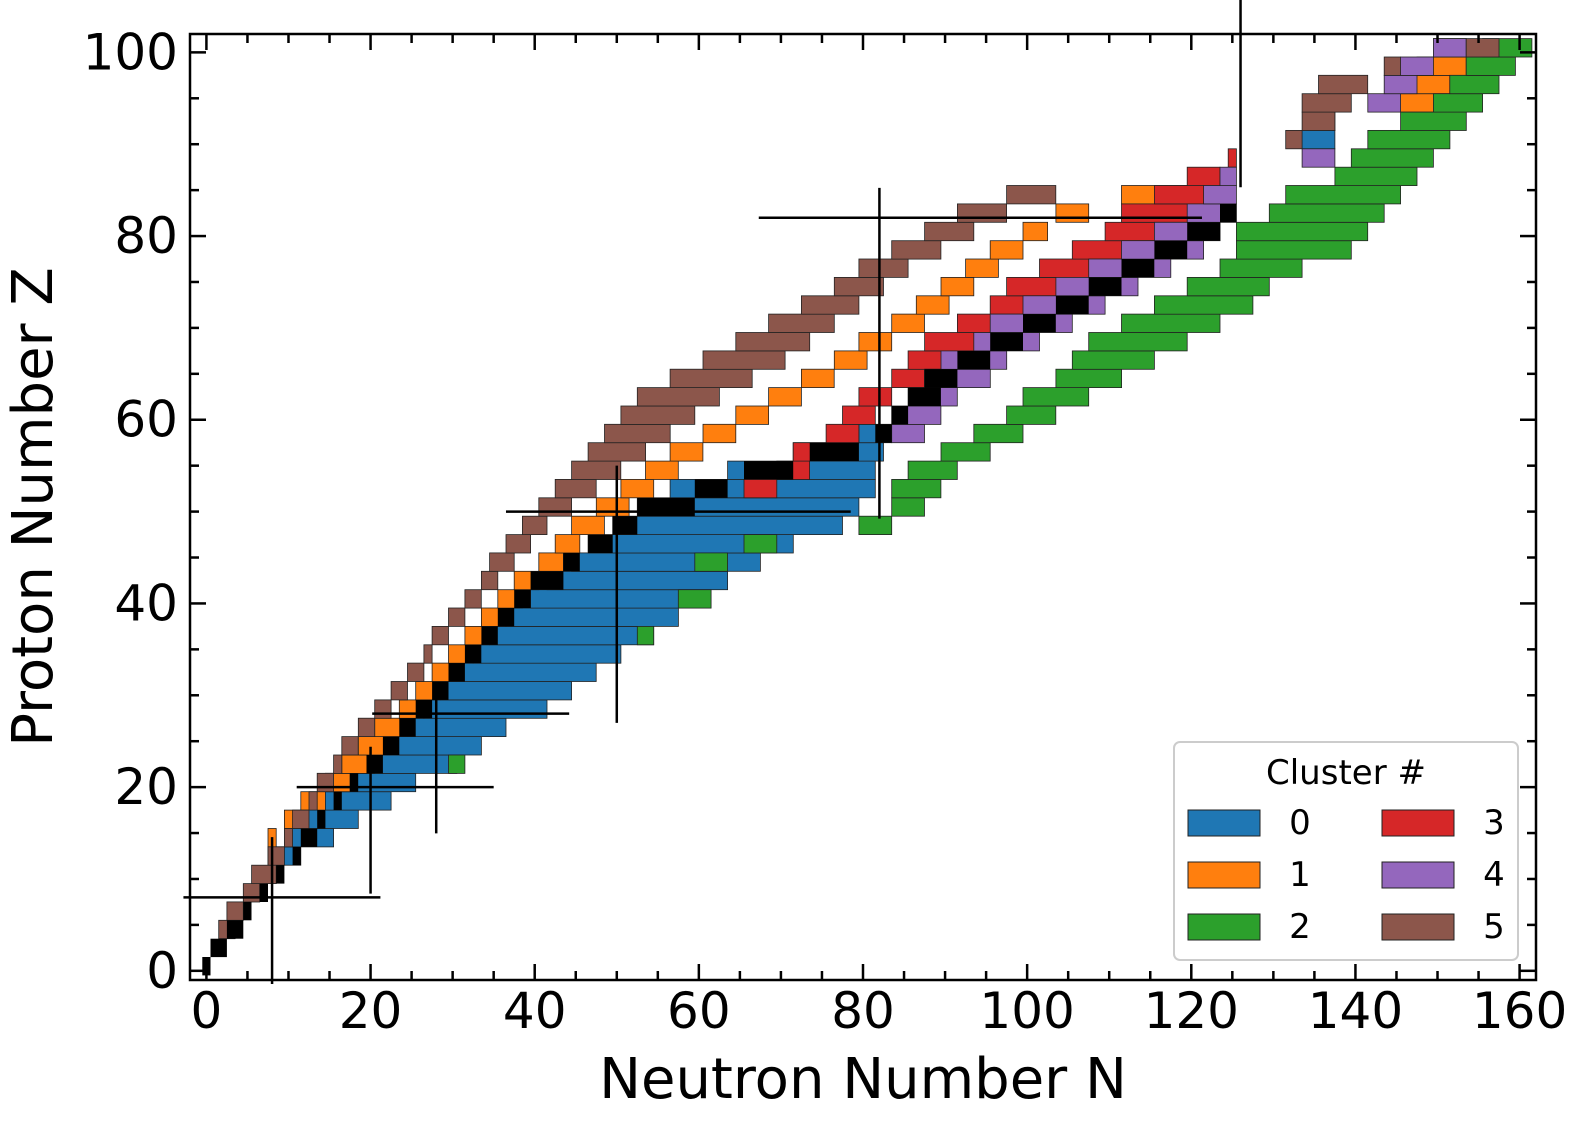 The height and width of the screenshot is (1147, 1578). I want to click on x-tick-label: 20, so click(371, 1011).